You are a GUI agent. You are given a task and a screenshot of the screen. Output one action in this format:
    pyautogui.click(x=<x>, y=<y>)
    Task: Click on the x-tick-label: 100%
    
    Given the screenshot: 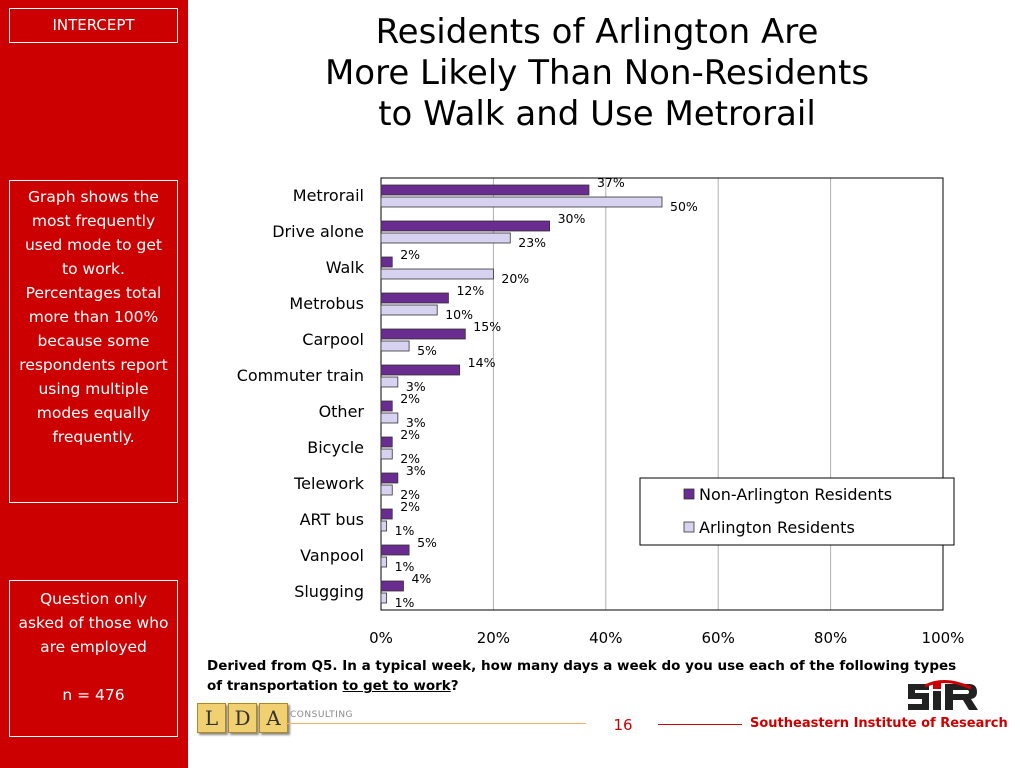 What is the action you would take?
    pyautogui.click(x=943, y=638)
    